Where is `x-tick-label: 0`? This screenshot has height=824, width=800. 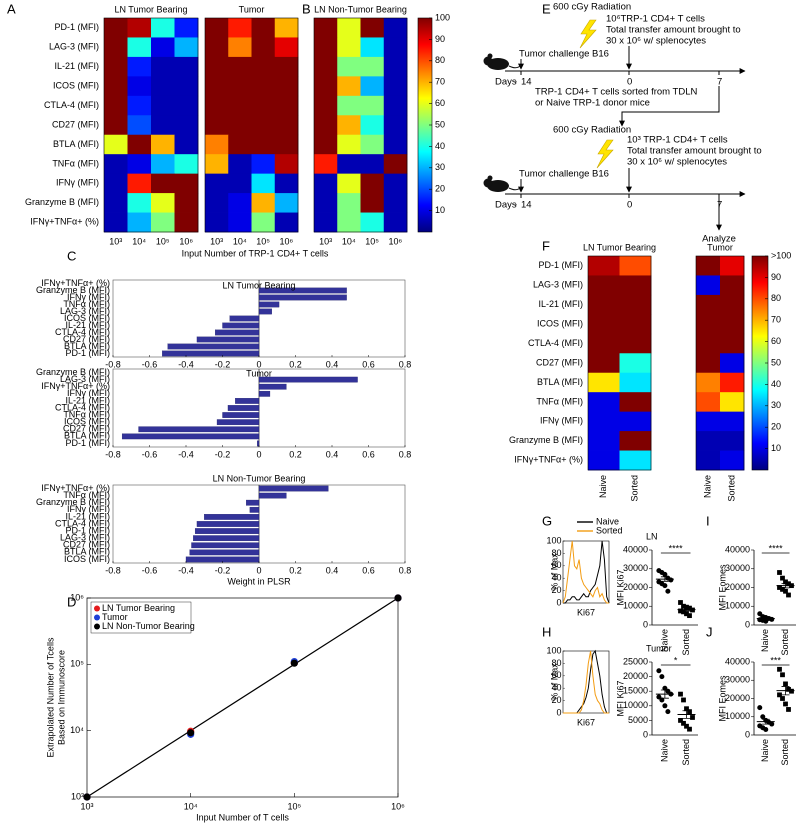
x-tick-label: 0 is located at coordinates (258, 364).